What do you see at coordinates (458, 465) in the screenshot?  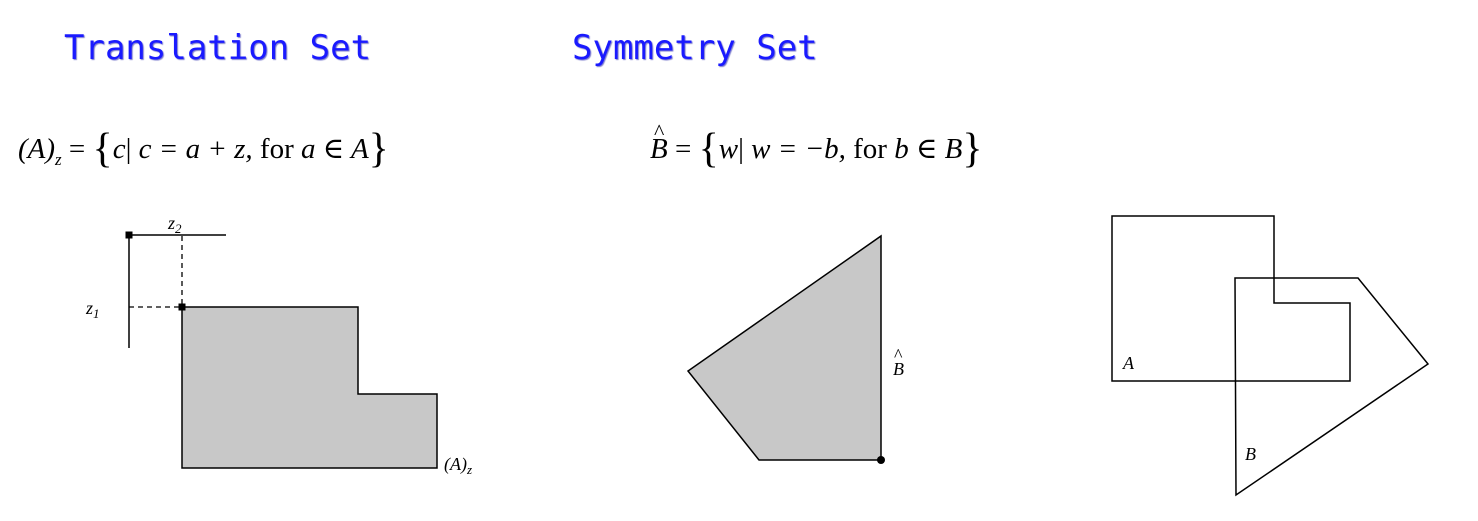 I see `az-label: (A)z` at bounding box center [458, 465].